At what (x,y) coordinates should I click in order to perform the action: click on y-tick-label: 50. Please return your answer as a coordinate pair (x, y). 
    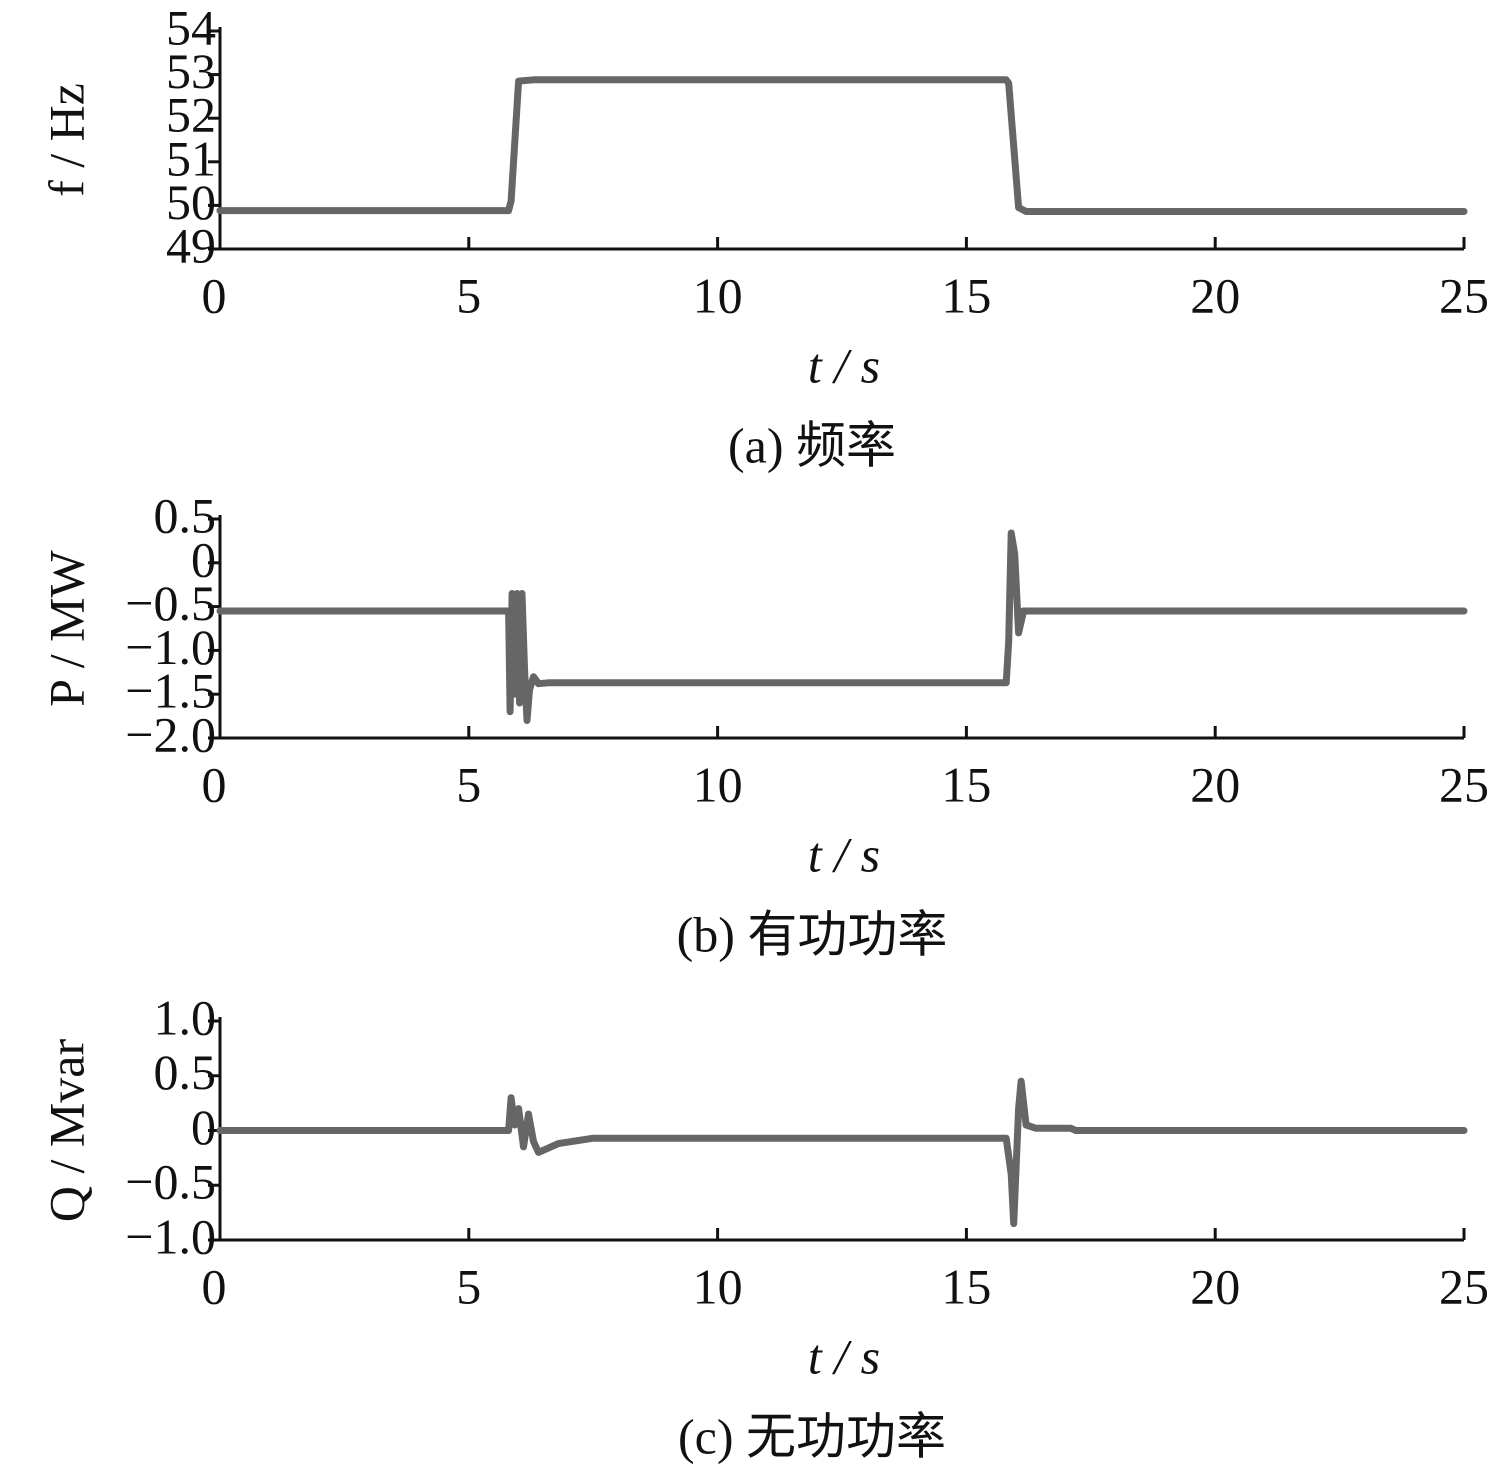
    Looking at the image, I should click on (191, 202).